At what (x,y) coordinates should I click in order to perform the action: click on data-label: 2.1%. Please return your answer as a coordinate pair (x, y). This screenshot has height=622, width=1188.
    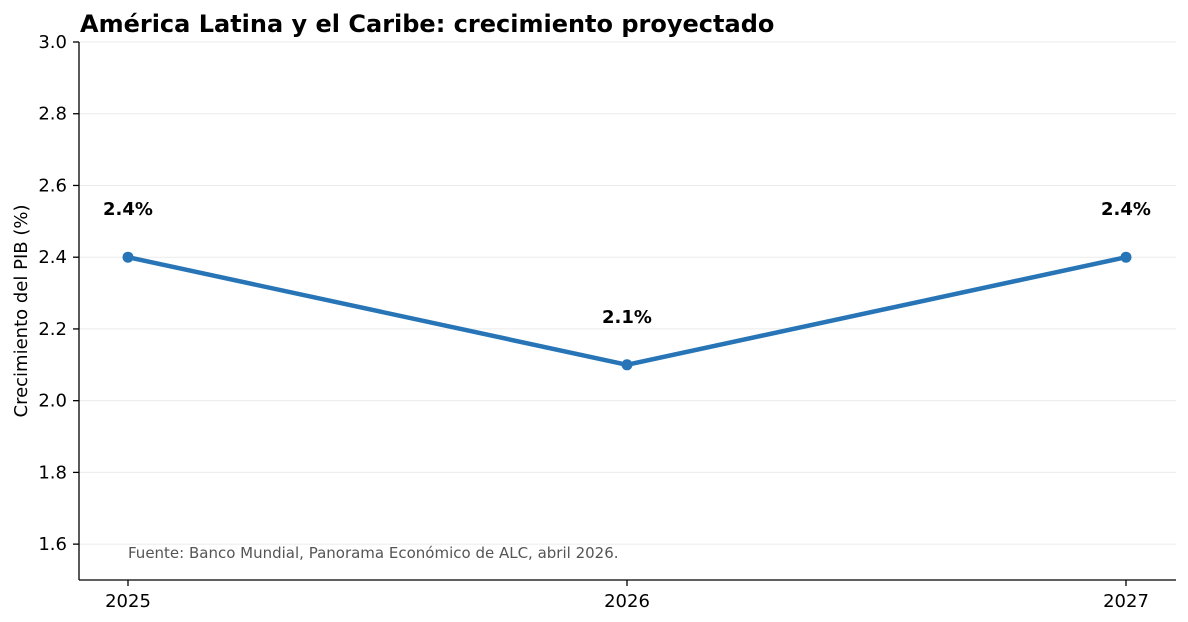
    Looking at the image, I should click on (627, 317).